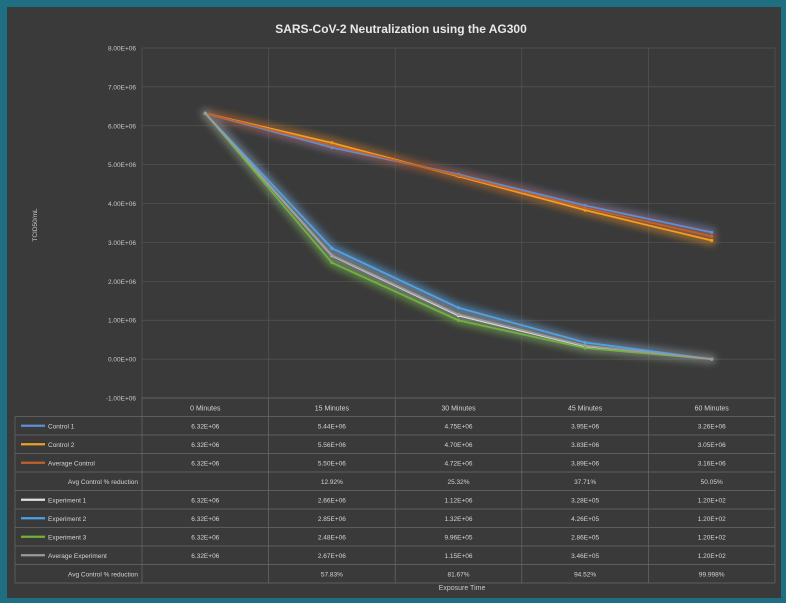 This screenshot has width=786, height=603. What do you see at coordinates (77, 556) in the screenshot?
I see `legend-label: Average Experiment` at bounding box center [77, 556].